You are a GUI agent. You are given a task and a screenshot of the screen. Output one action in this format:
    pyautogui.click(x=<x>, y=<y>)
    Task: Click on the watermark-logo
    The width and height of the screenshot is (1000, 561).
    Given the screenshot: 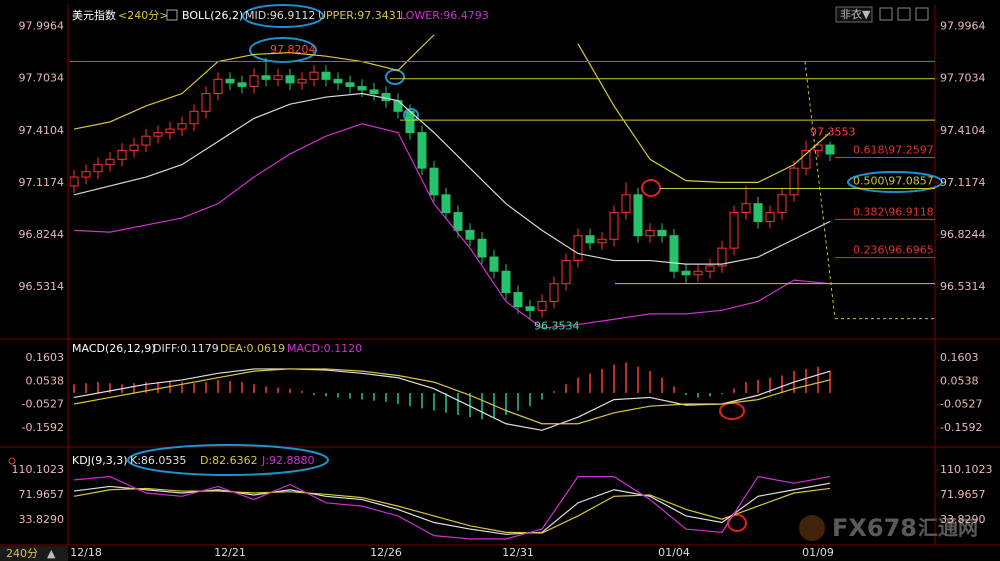 What is the action you would take?
    pyautogui.click(x=812, y=528)
    